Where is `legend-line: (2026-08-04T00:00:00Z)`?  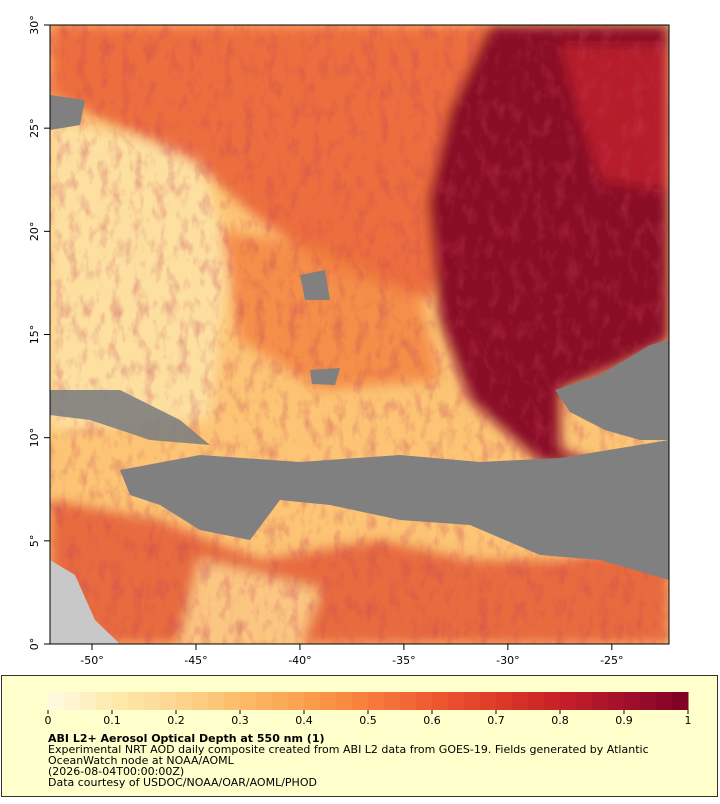
legend-line: (2026-08-04T00:00:00Z) is located at coordinates (116, 771).